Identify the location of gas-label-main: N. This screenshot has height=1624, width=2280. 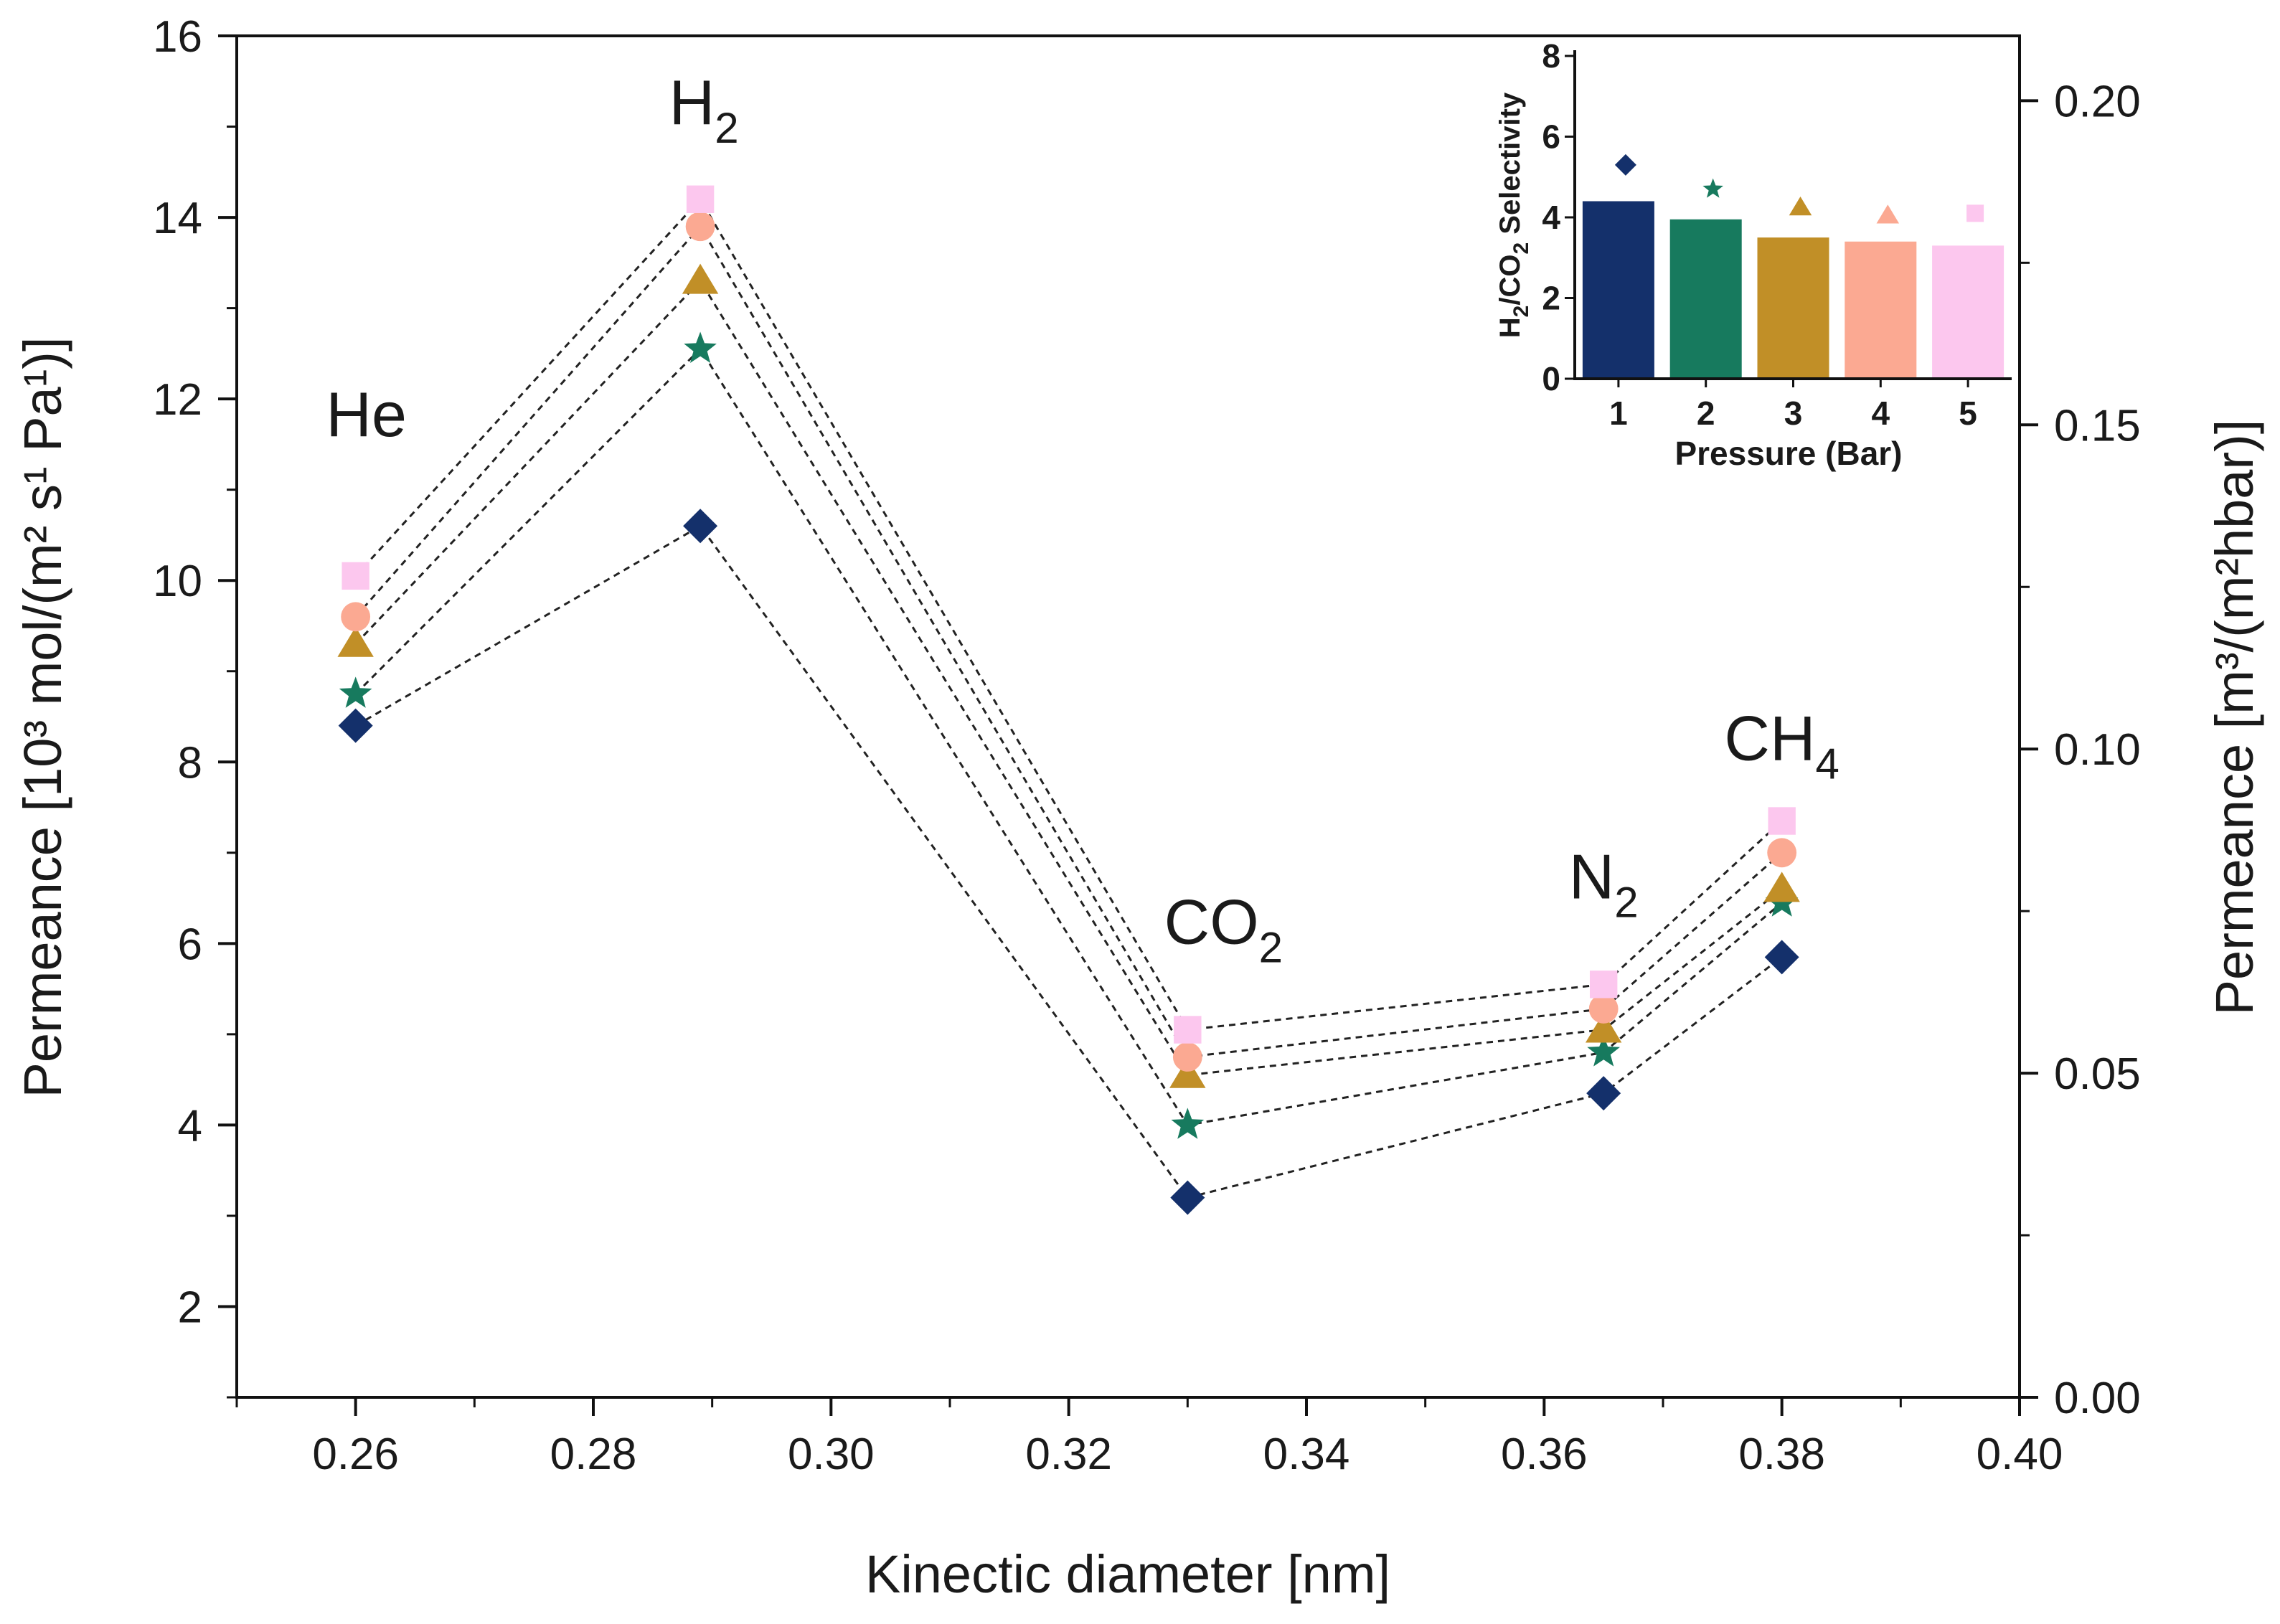
(1592, 876).